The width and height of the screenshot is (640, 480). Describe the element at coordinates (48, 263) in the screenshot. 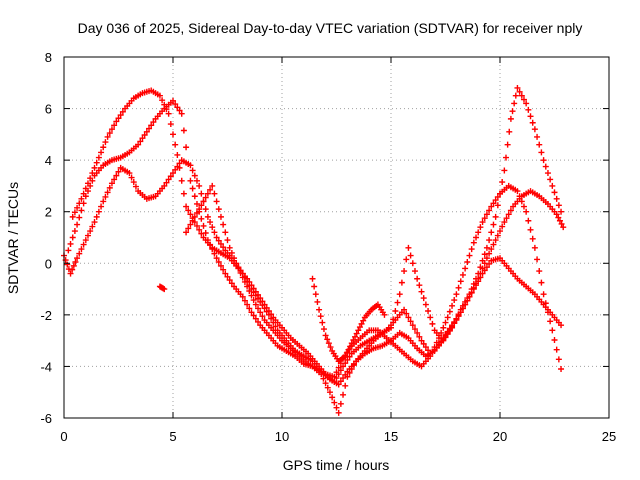

I see `y-tick-label: 0` at that location.